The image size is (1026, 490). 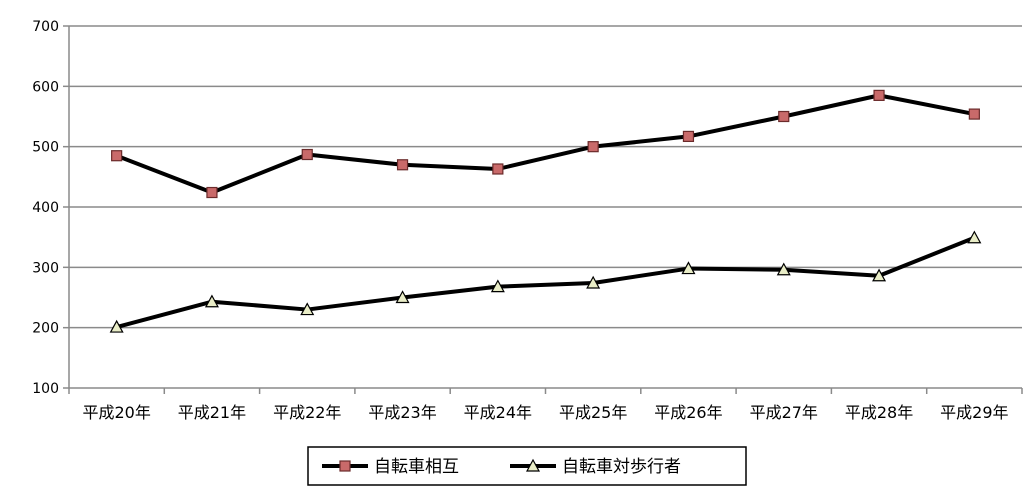 I want to click on legend-label: 自転車相互, so click(x=416, y=467).